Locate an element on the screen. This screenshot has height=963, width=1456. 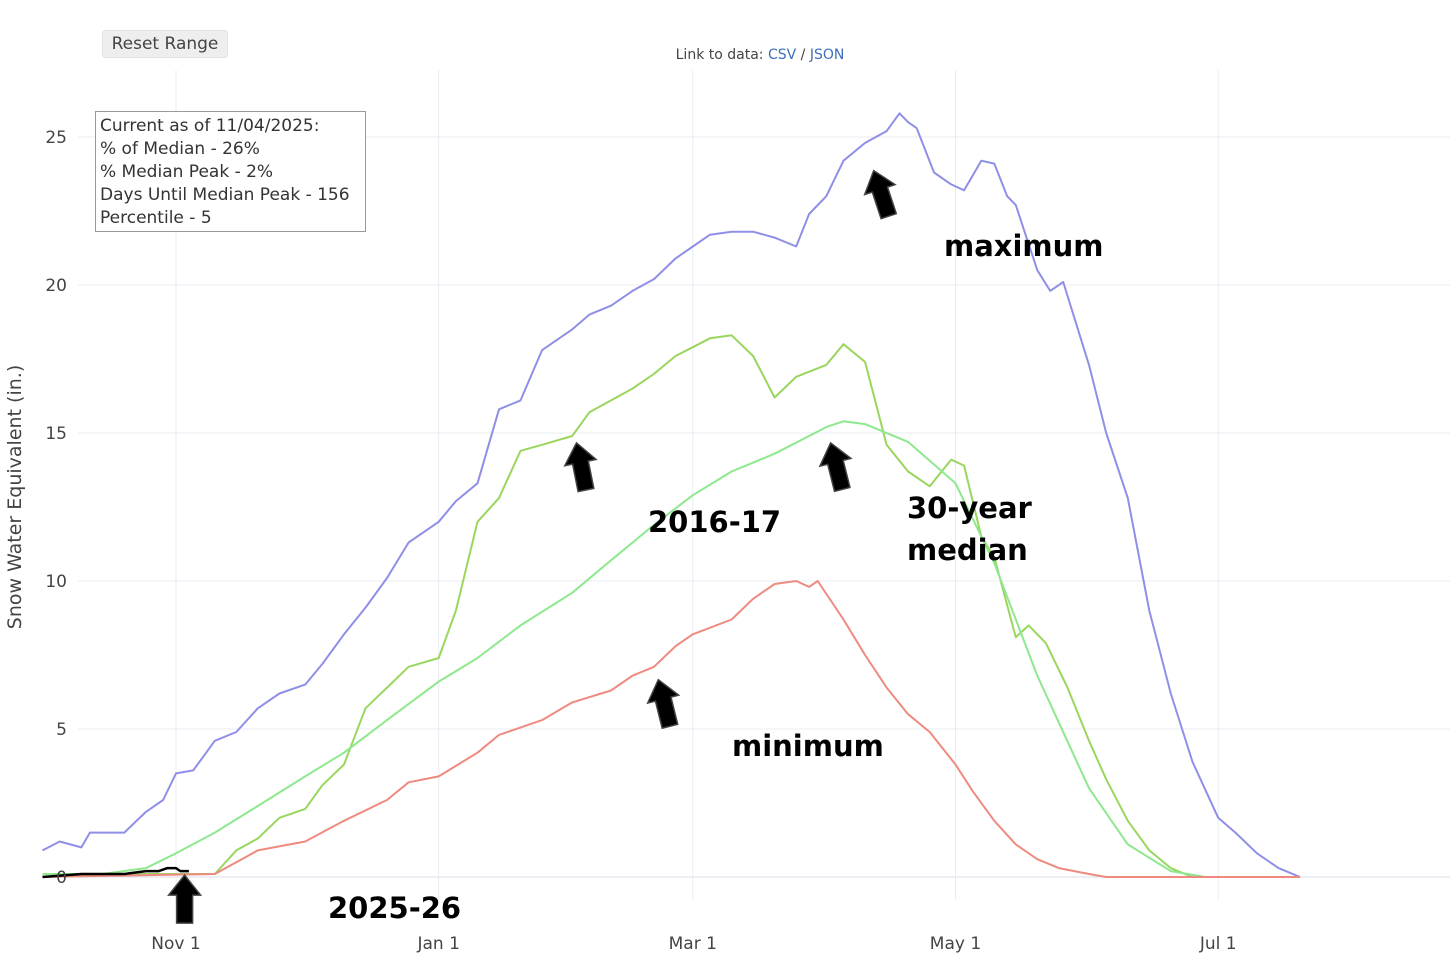
y-tick-label: 5 is located at coordinates (61, 730).